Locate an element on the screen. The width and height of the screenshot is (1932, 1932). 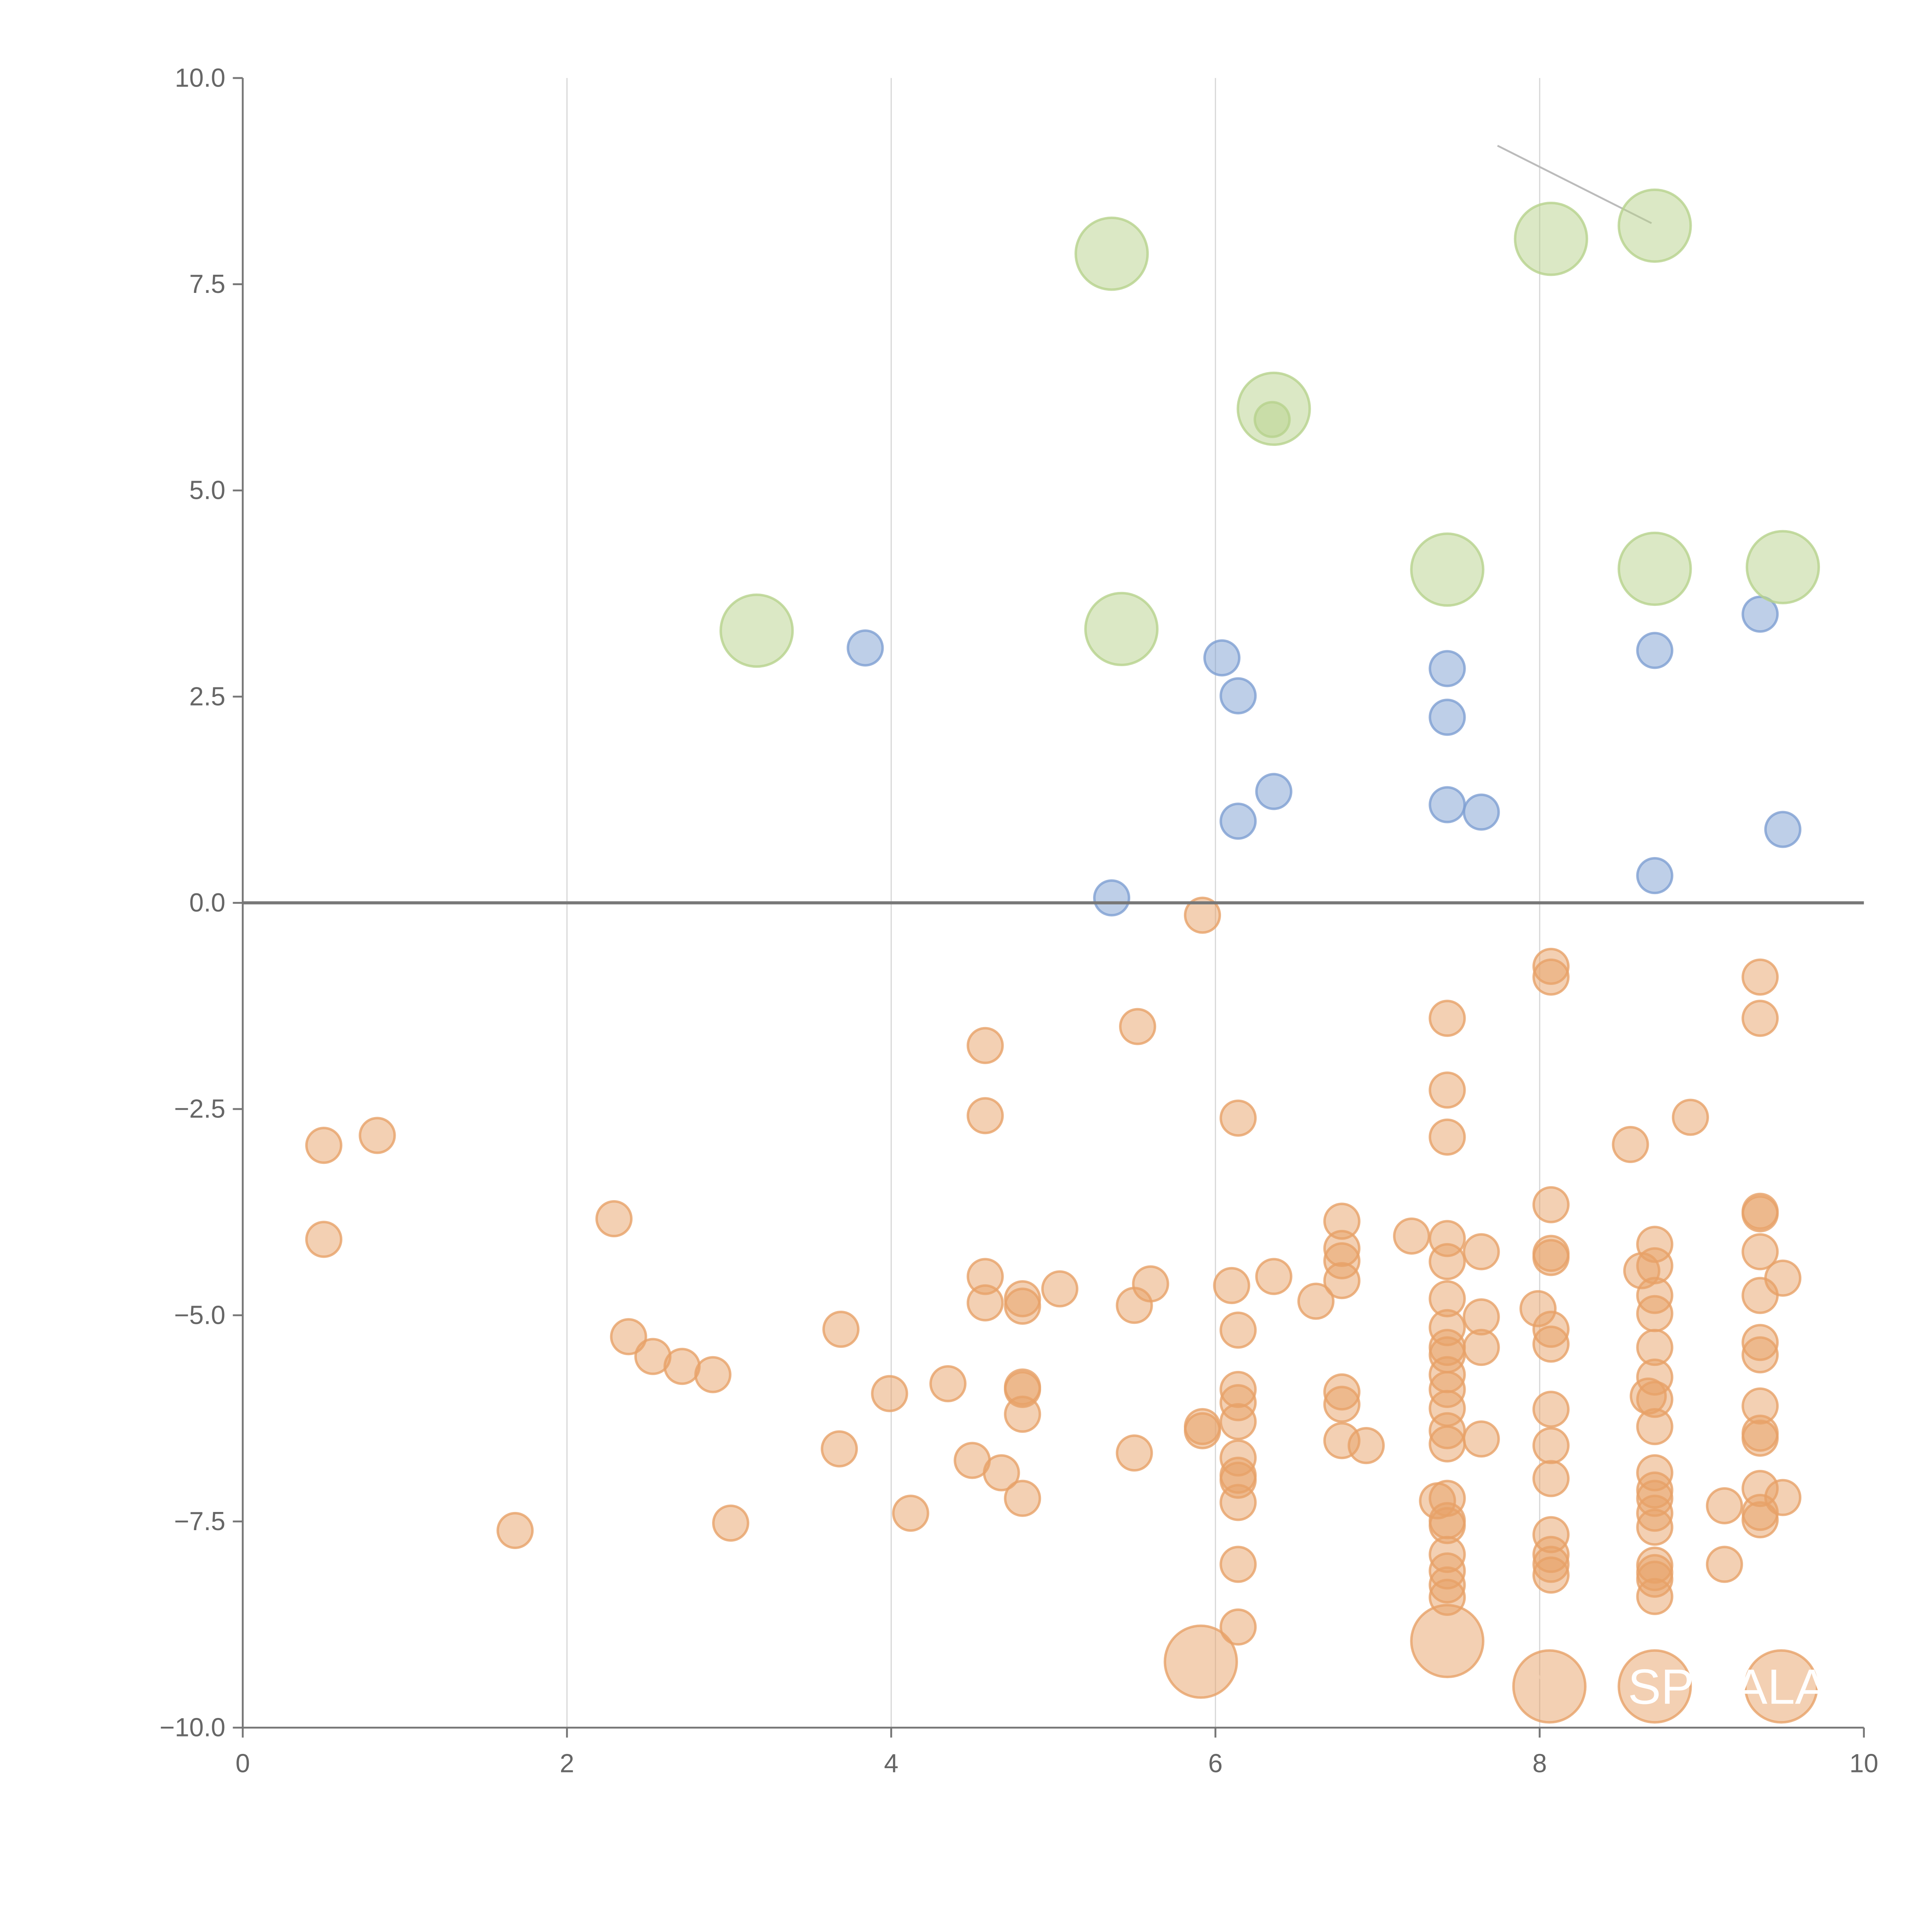
y-tick-label: 10.0 is located at coordinates (200, 78).